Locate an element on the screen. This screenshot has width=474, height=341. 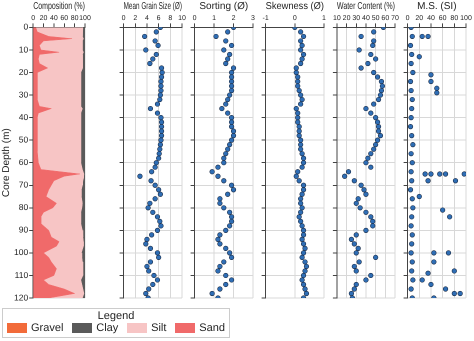
legend-label: Silt is located at coordinates (158, 328).